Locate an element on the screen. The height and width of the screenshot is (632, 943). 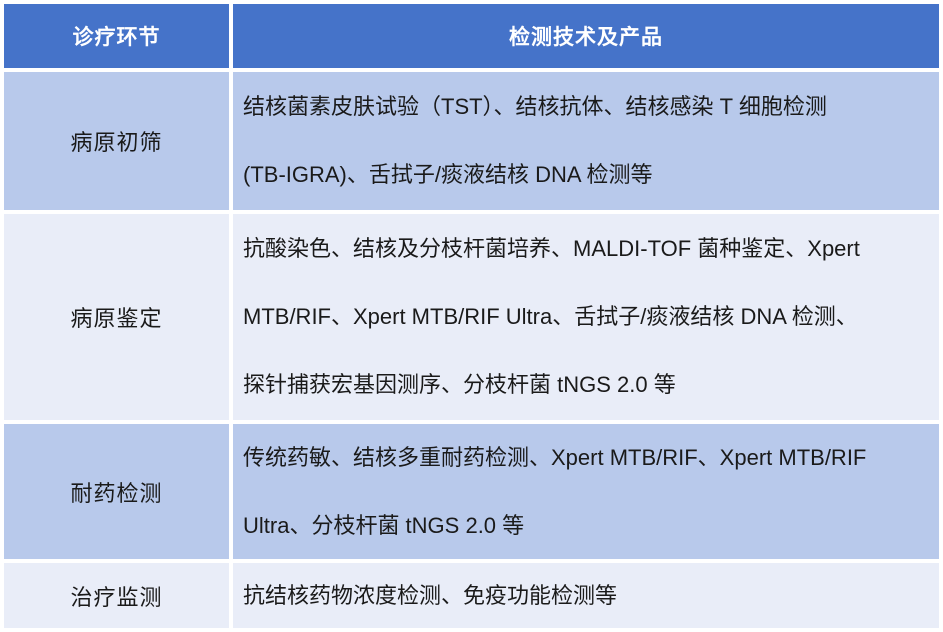
header-cell-tech: 检测技术及产品 is located at coordinates (586, 36).